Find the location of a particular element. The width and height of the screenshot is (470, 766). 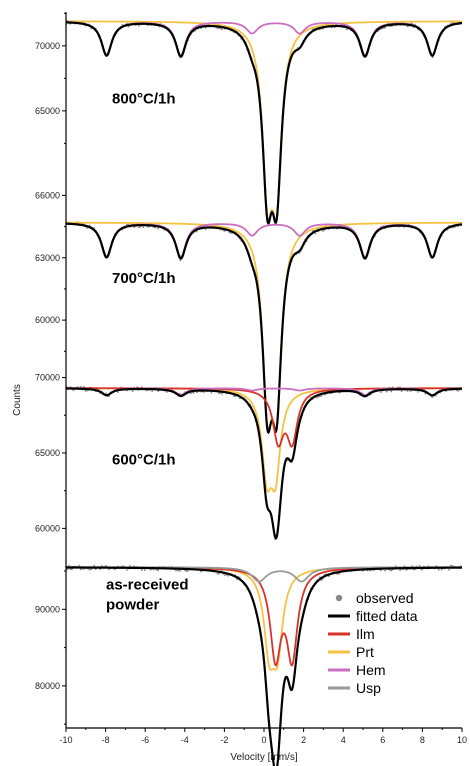

x-tick-label: -4 is located at coordinates (185, 740).